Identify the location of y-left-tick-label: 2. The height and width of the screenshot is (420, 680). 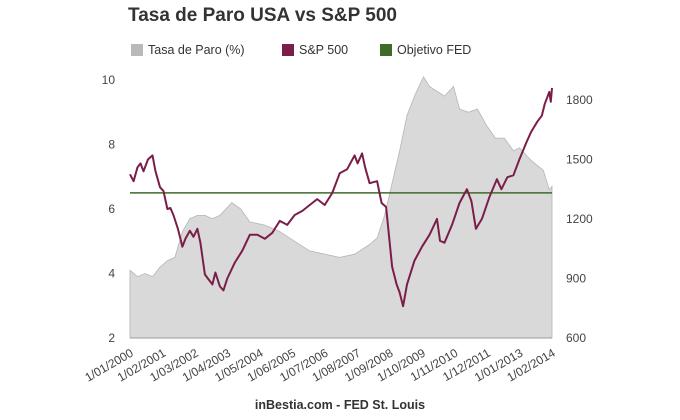
(111, 338).